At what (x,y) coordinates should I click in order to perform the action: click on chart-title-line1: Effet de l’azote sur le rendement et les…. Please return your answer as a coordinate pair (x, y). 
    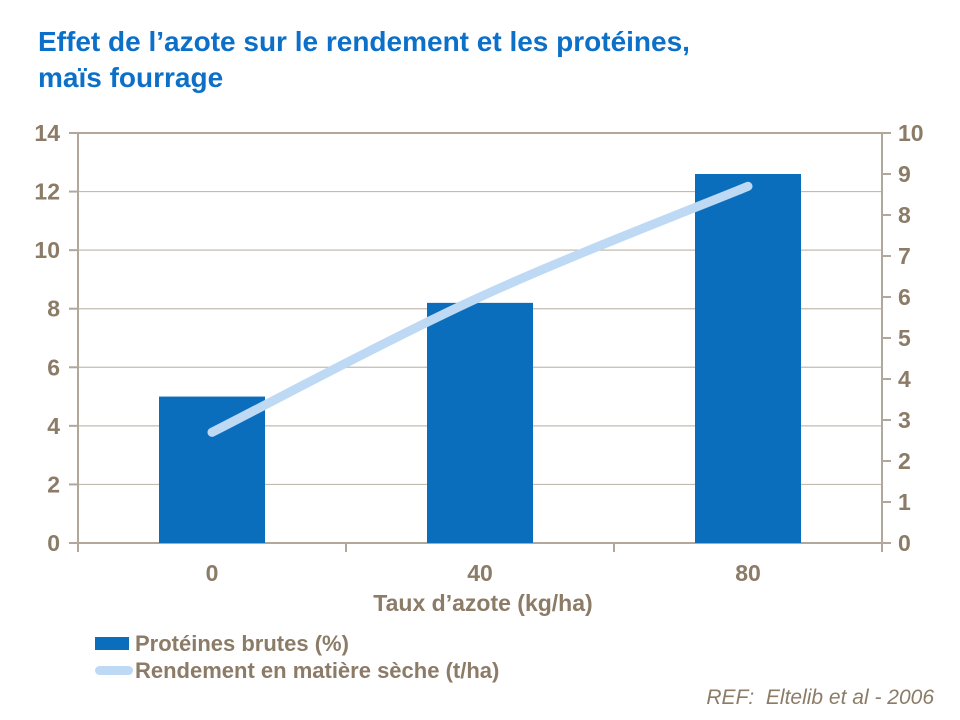
    Looking at the image, I should click on (364, 41).